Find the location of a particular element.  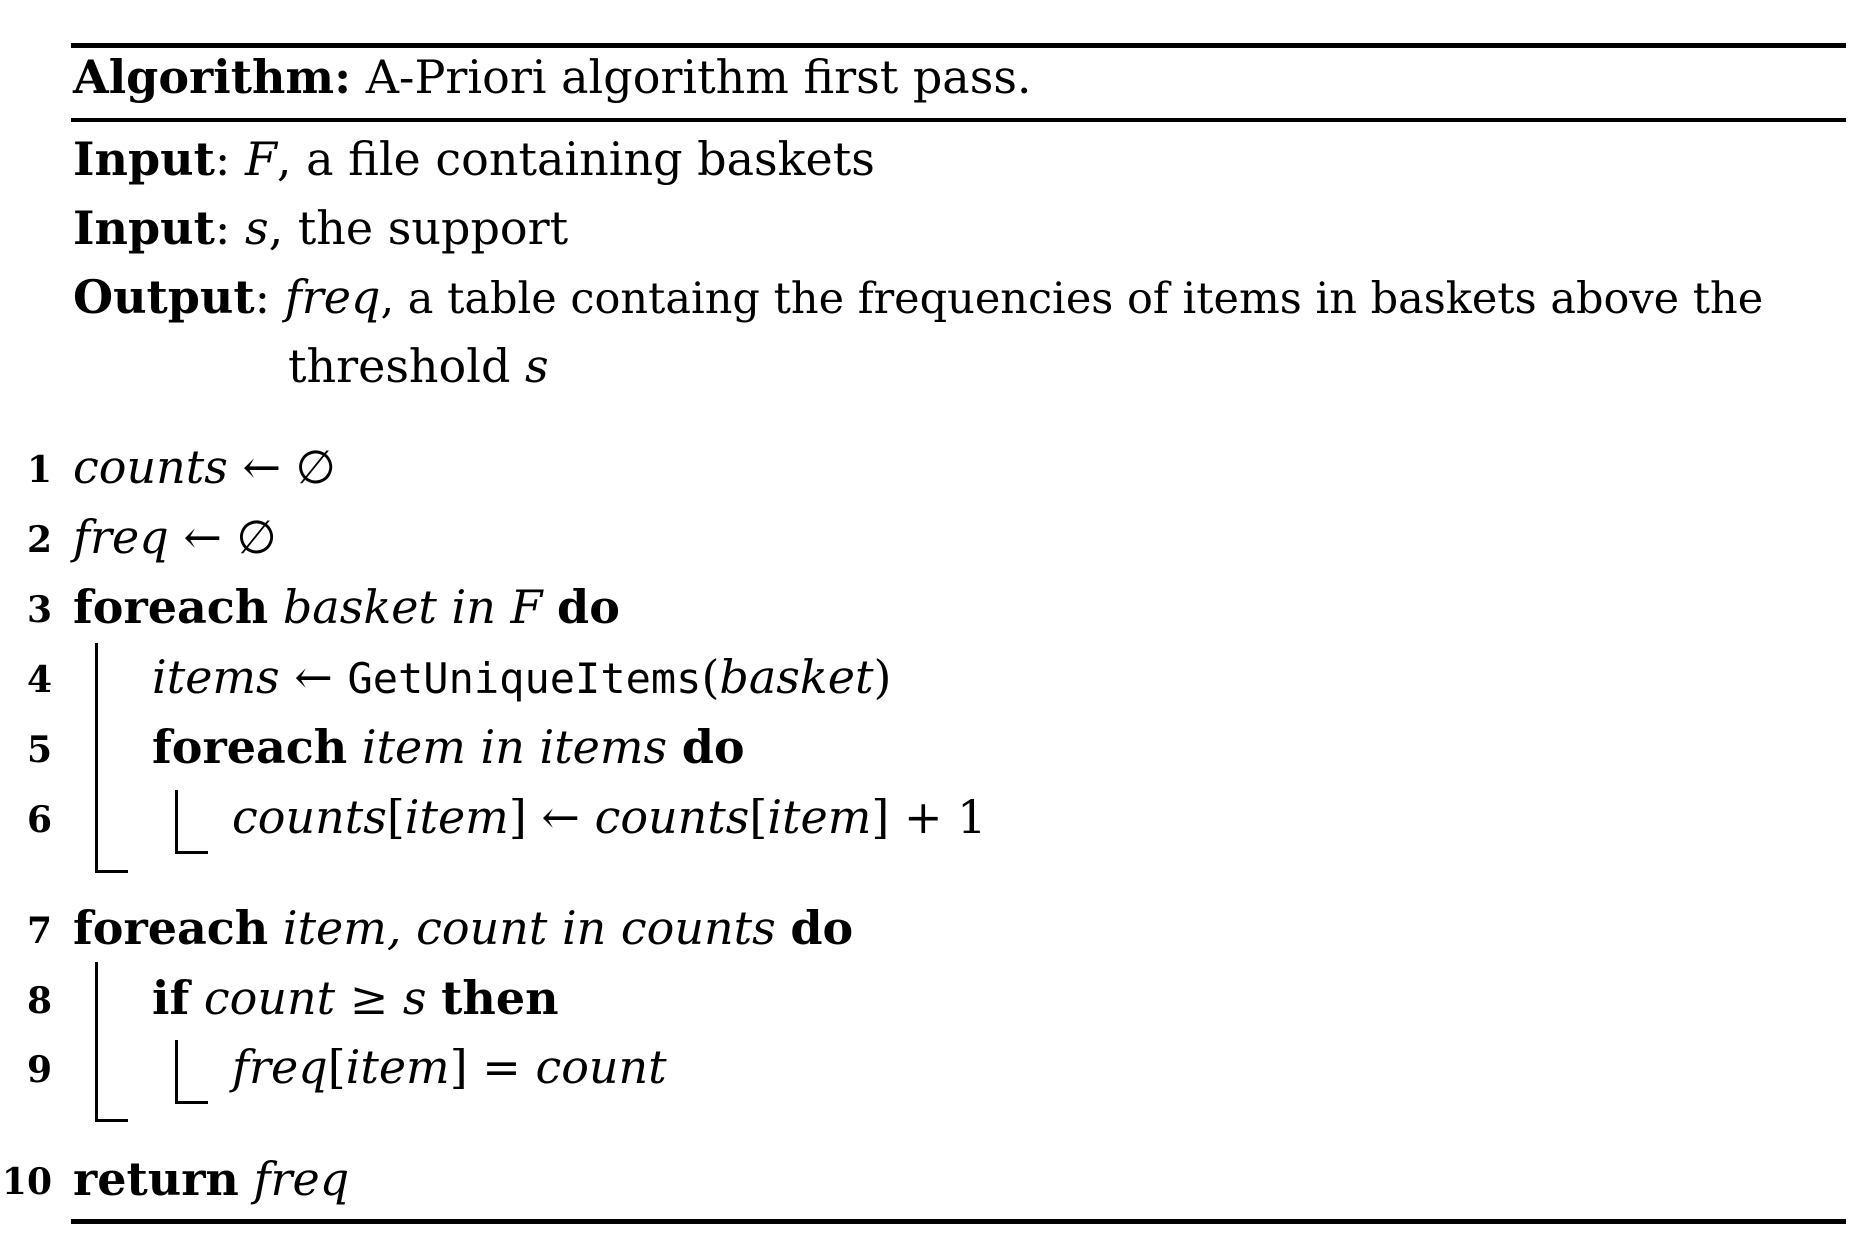

arg: basket is located at coordinates (796, 677).